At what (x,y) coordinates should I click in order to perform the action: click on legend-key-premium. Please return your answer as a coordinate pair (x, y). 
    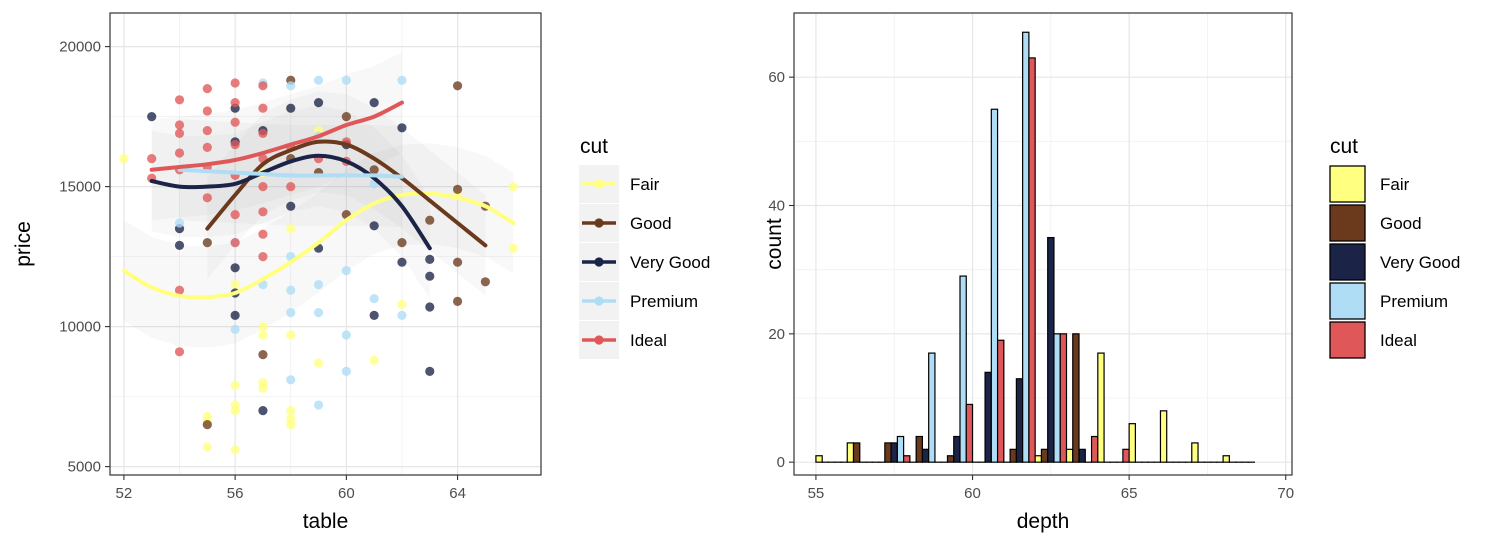
    Looking at the image, I should click on (1347, 301).